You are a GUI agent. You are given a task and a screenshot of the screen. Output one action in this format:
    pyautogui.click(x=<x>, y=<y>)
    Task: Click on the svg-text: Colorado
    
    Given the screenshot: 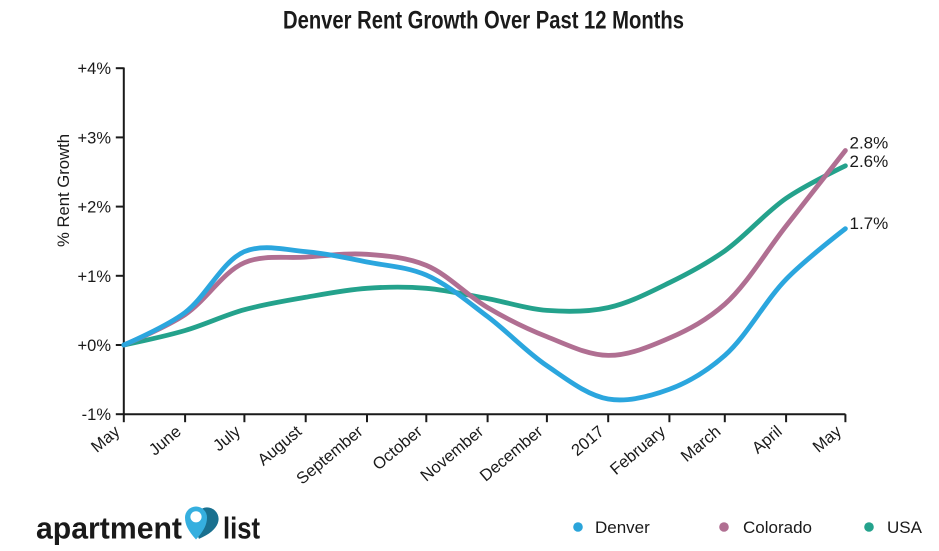 What is the action you would take?
    pyautogui.click(x=777, y=527)
    